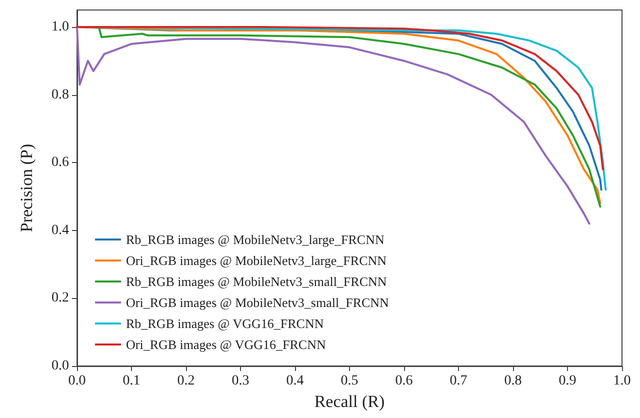  What do you see at coordinates (257, 281) in the screenshot?
I see `legend-label: Rb_RGB images @ MobileNetv3_small_FRCNN` at bounding box center [257, 281].